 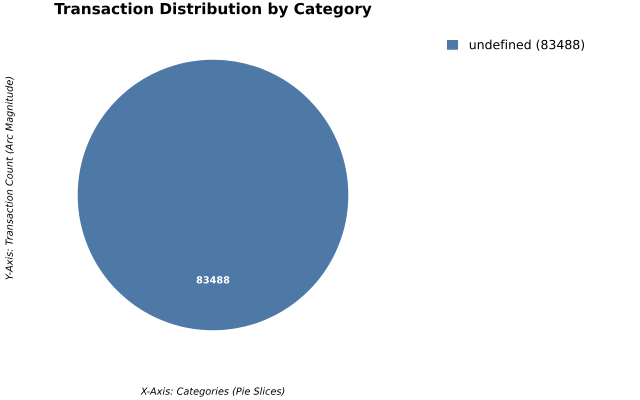 What do you see at coordinates (10, 178) in the screenshot?
I see `text: Y-Axis: Transaction Count (Arc Magnitude)` at bounding box center [10, 178].